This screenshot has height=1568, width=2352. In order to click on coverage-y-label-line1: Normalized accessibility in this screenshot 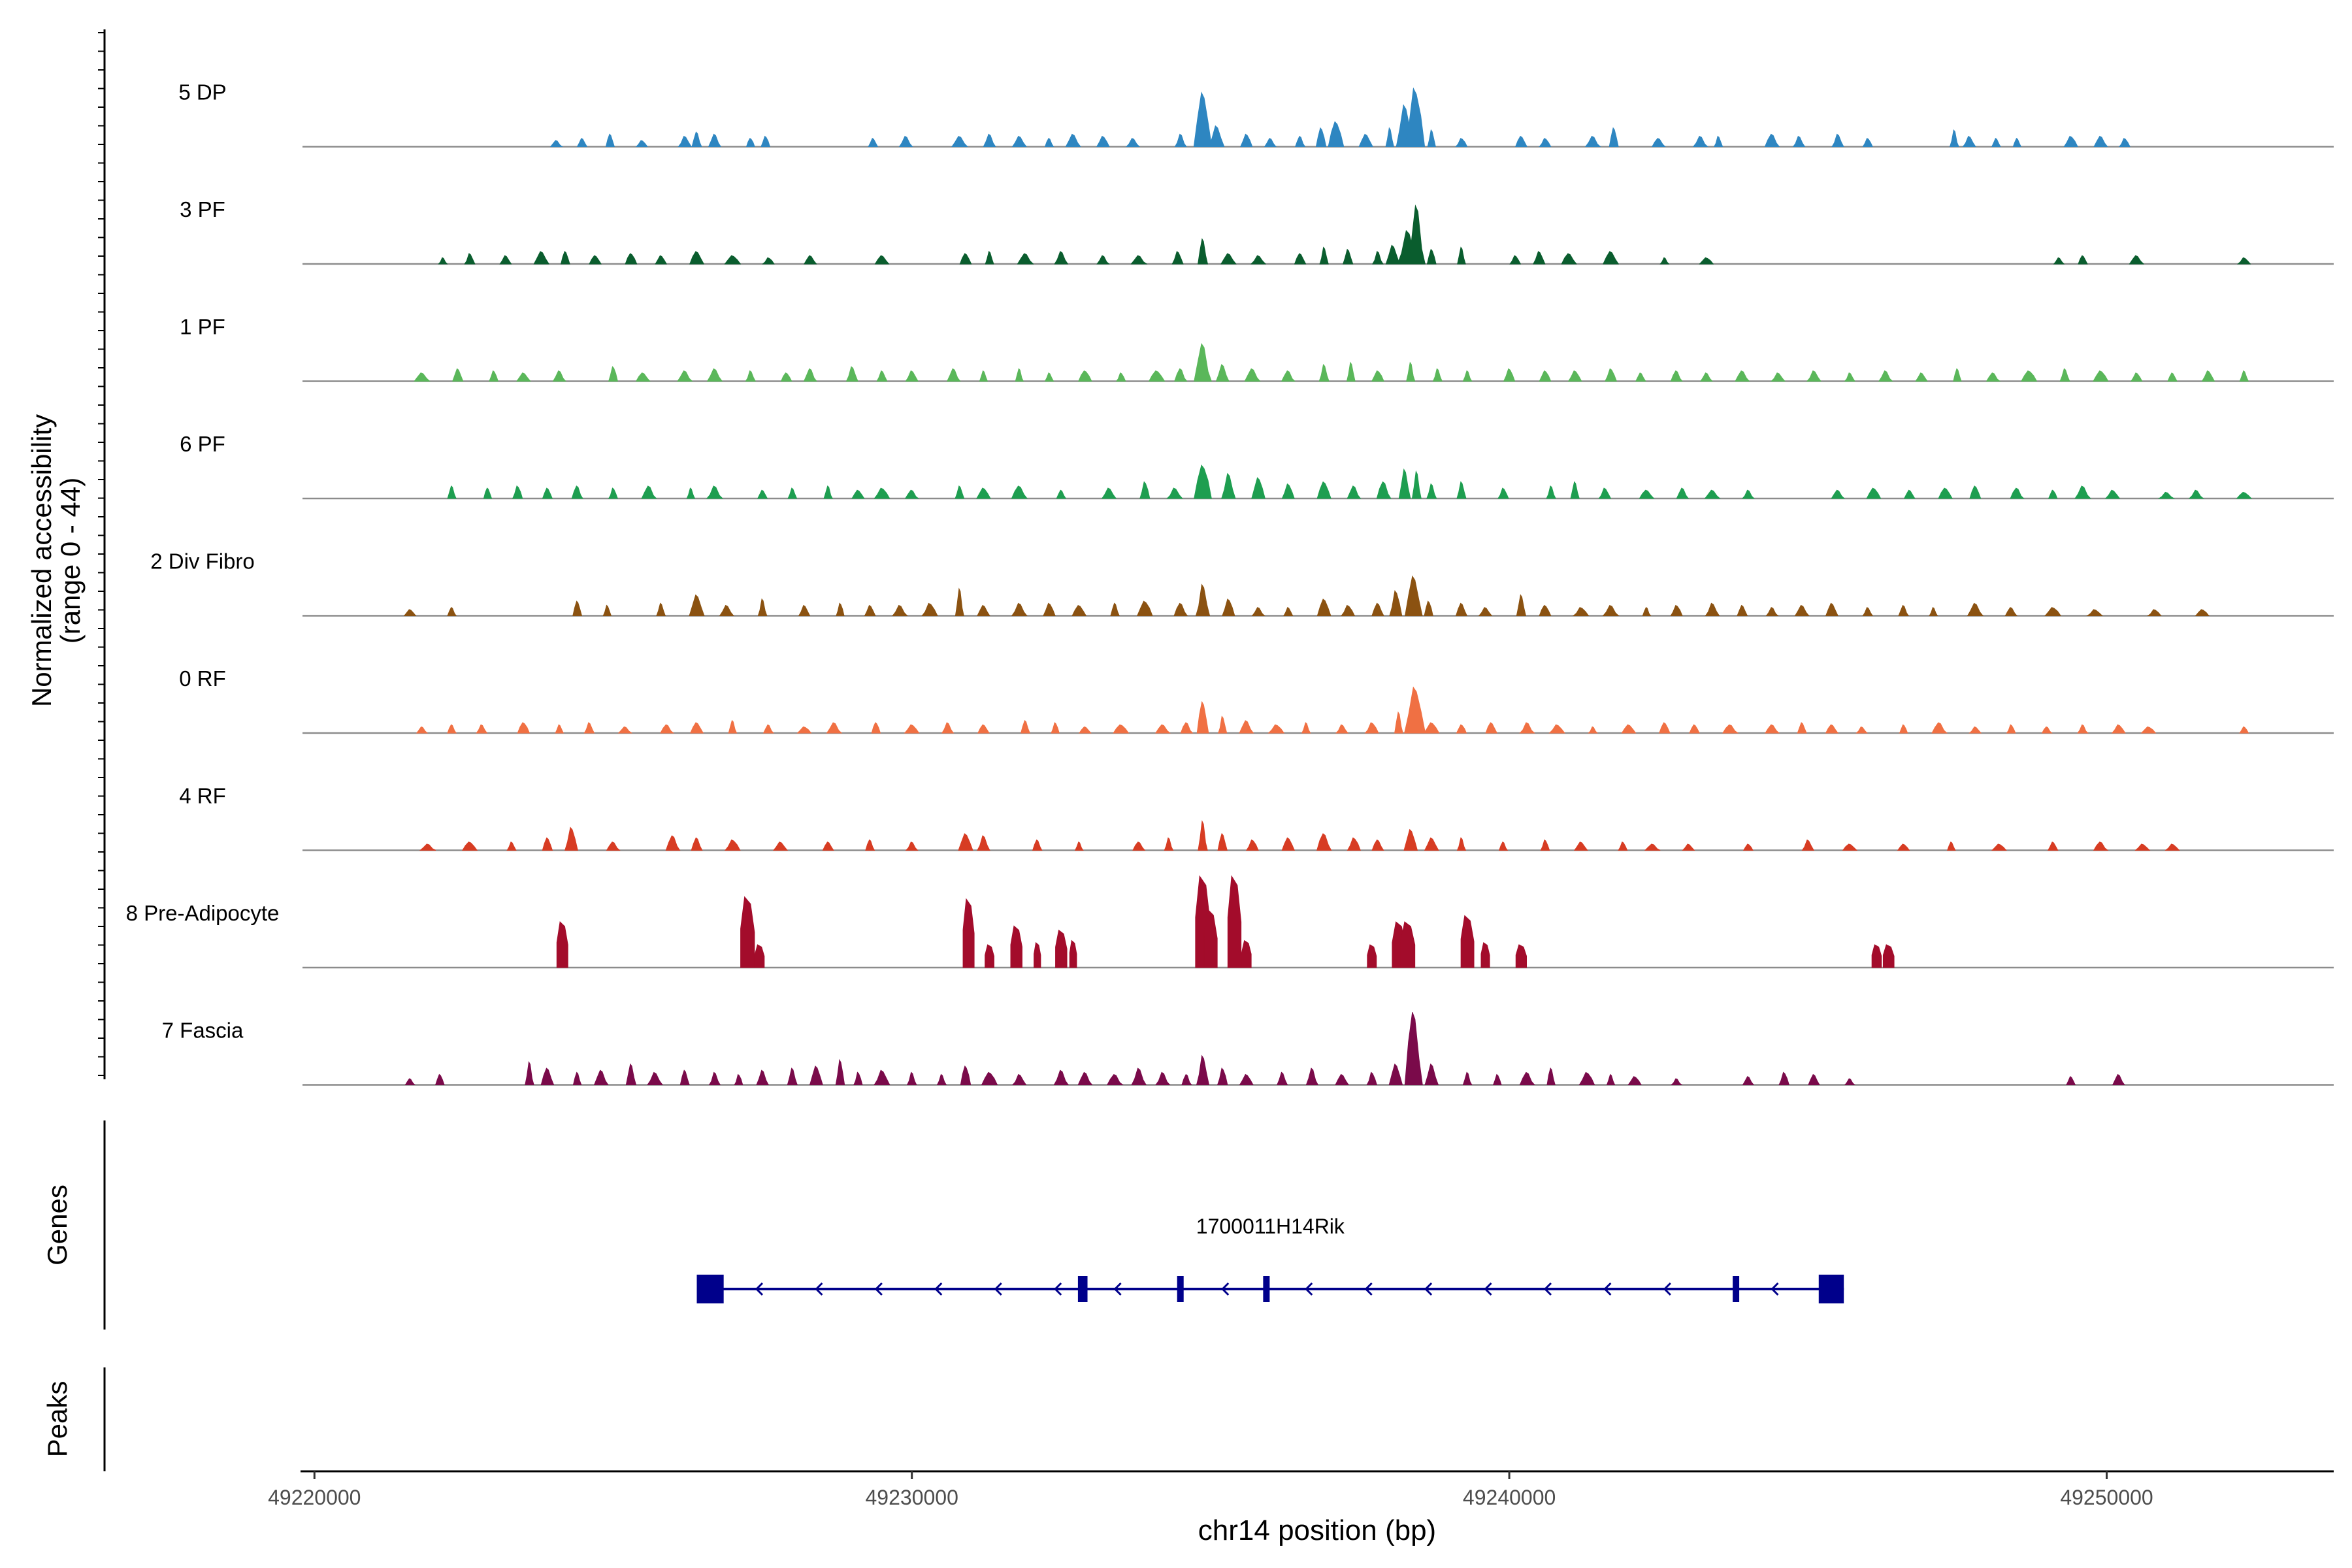, I will do `click(41, 560)`.